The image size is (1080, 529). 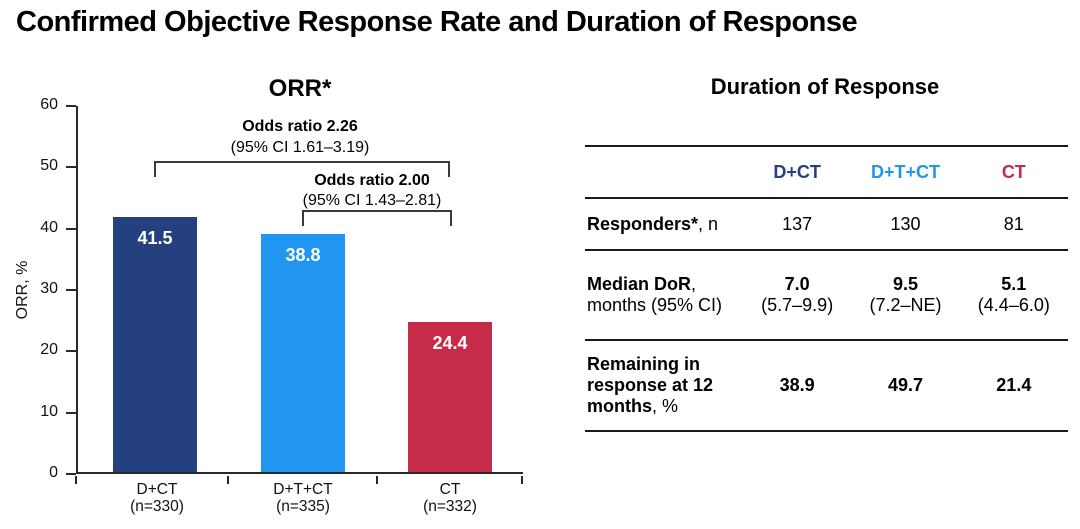 What do you see at coordinates (1013, 305) in the screenshot?
I see `cell-ci: (4.4–6.0)` at bounding box center [1013, 305].